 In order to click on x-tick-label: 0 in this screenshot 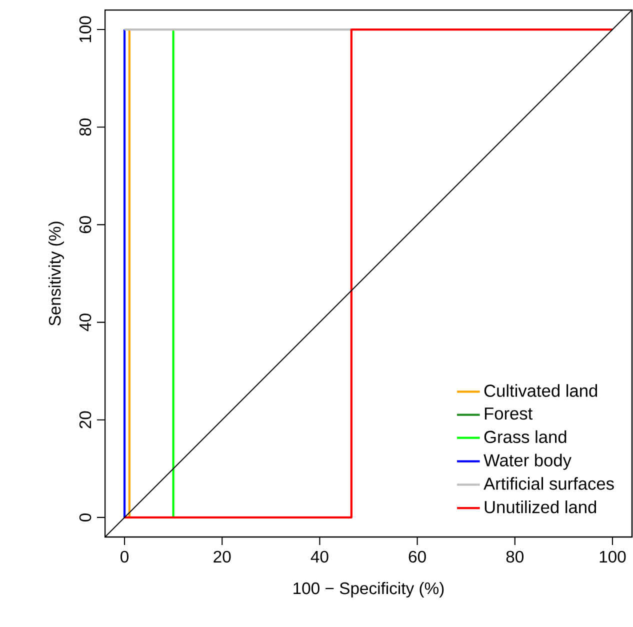, I will do `click(124, 556)`.